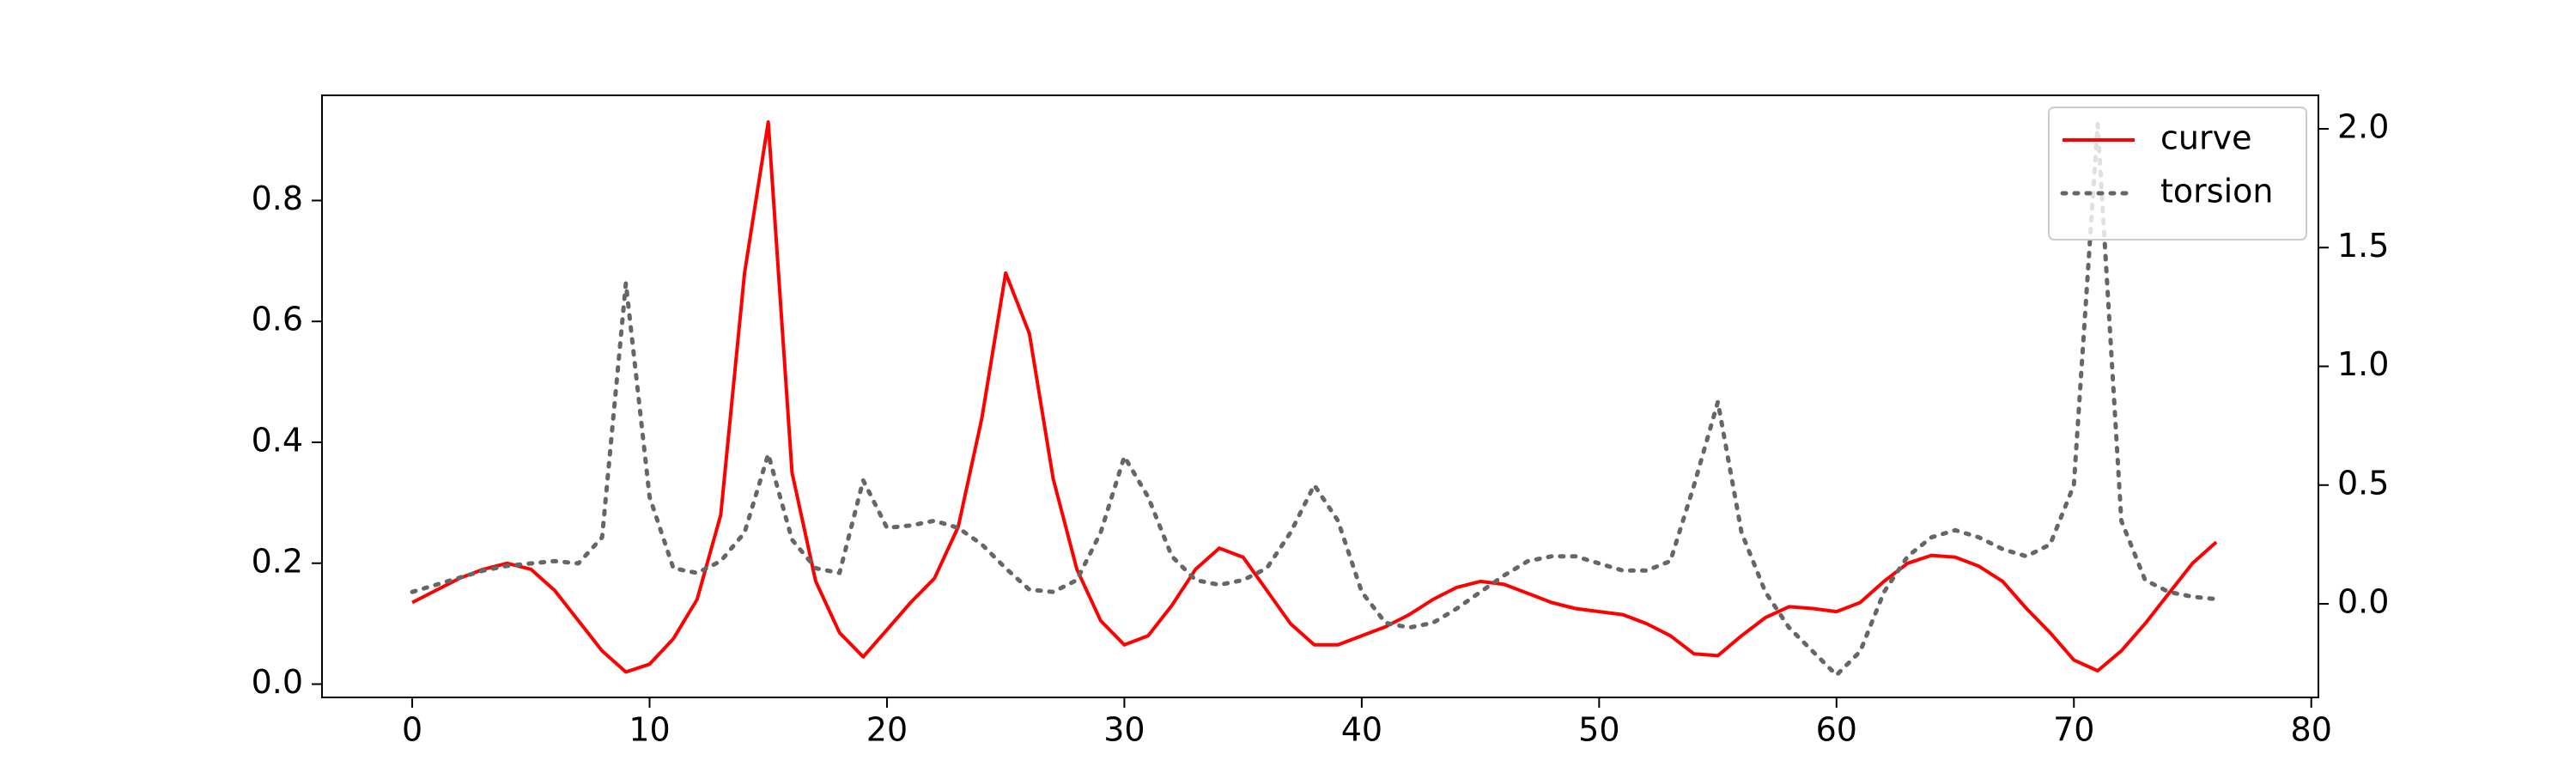 This screenshot has height=773, width=2576. What do you see at coordinates (1361, 730) in the screenshot?
I see `x-tick-label: 40` at bounding box center [1361, 730].